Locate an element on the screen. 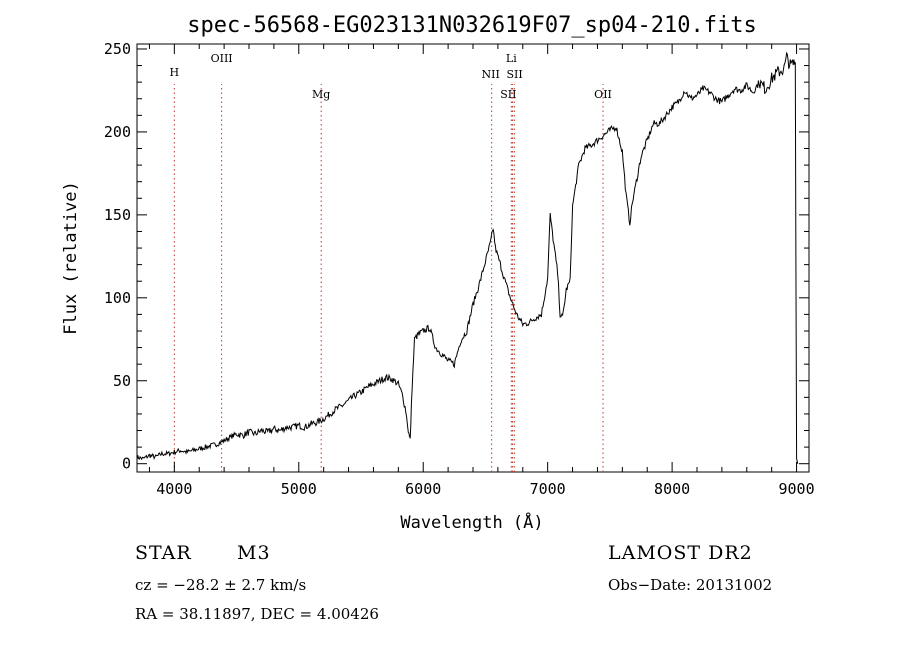 Image resolution: width=900 pixels, height=650 pixels. y-tick-label: 0 is located at coordinates (126, 464).